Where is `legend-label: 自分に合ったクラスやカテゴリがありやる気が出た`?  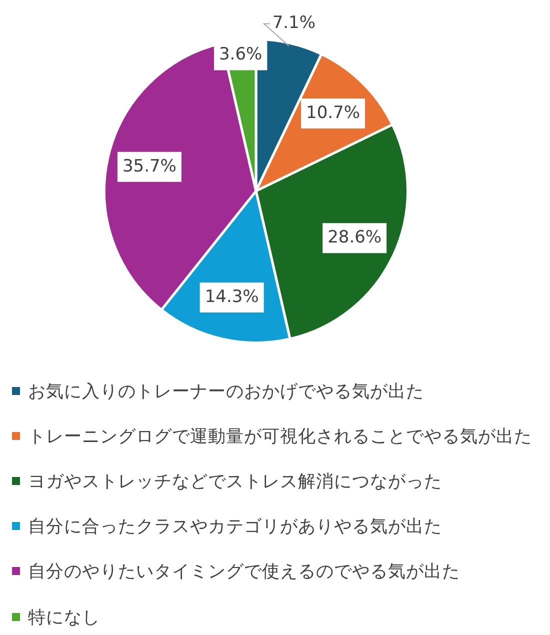
legend-label: 自分に合ったクラスやカテゴリがありやる気が出た is located at coordinates (235, 527).